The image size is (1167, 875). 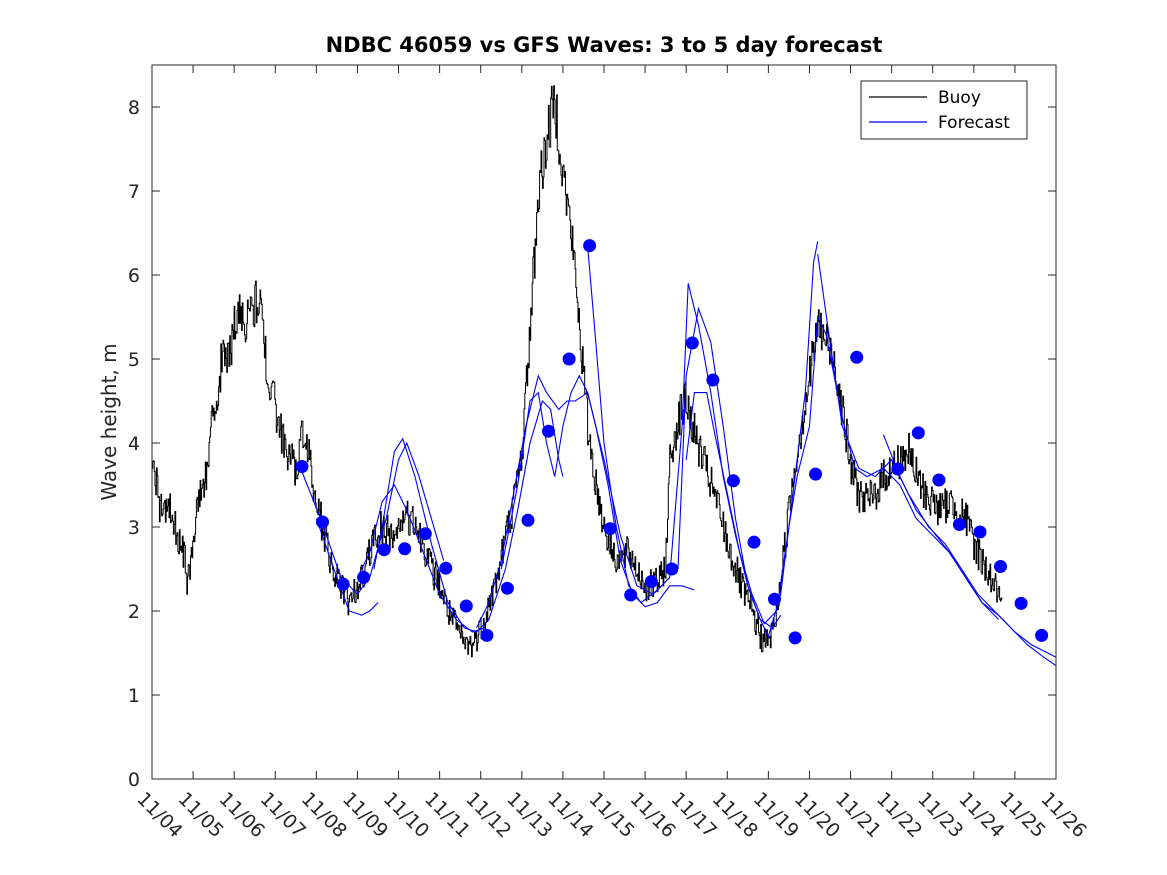 What do you see at coordinates (134, 780) in the screenshot?
I see `y-tick-label: 0` at bounding box center [134, 780].